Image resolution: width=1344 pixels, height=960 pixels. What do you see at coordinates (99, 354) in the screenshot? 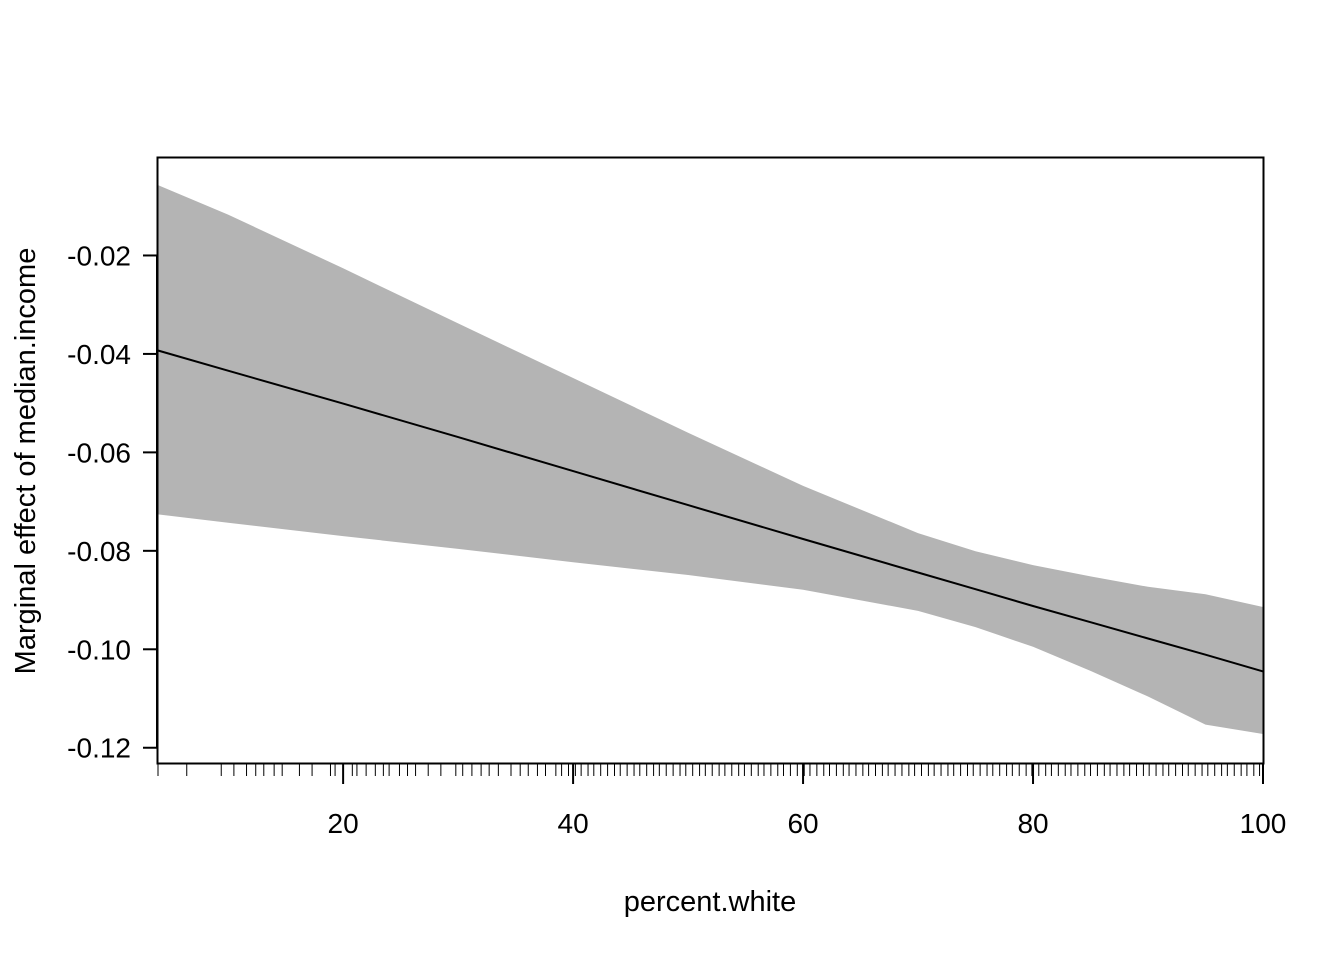
I see `y-tick-label: -0.04` at bounding box center [99, 354].